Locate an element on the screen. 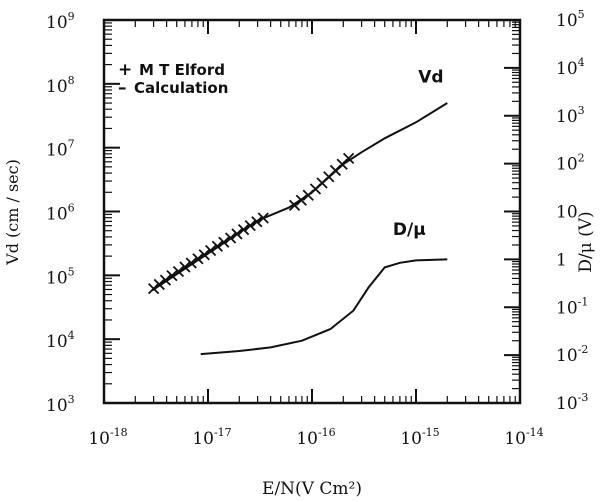 This screenshot has height=502, width=603. right-tick-label: 10⁵ is located at coordinates (570, 19).